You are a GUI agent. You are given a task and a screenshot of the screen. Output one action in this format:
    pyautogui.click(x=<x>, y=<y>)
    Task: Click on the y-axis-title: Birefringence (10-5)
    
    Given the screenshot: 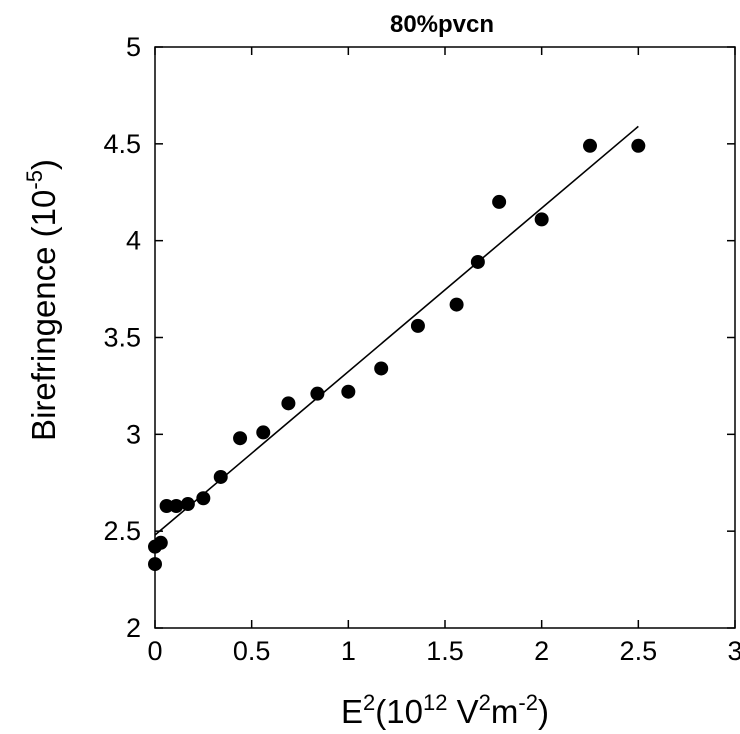 What is the action you would take?
    pyautogui.click(x=42, y=300)
    